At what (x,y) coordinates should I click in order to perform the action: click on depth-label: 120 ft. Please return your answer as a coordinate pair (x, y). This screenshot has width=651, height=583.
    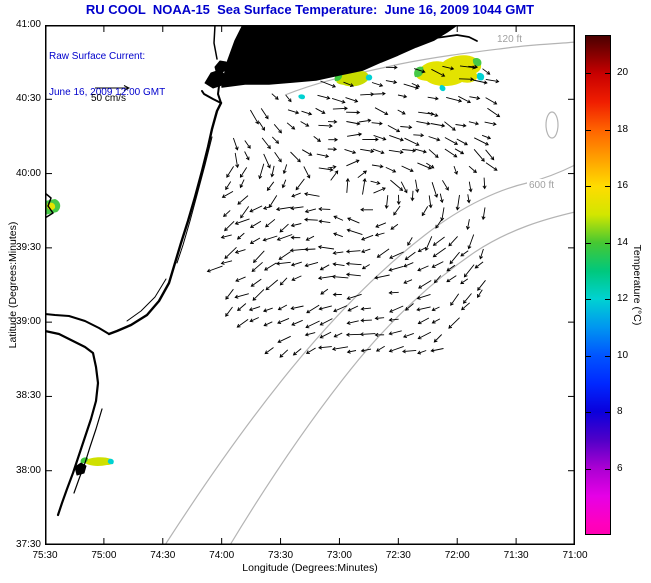
    Looking at the image, I should click on (509, 39).